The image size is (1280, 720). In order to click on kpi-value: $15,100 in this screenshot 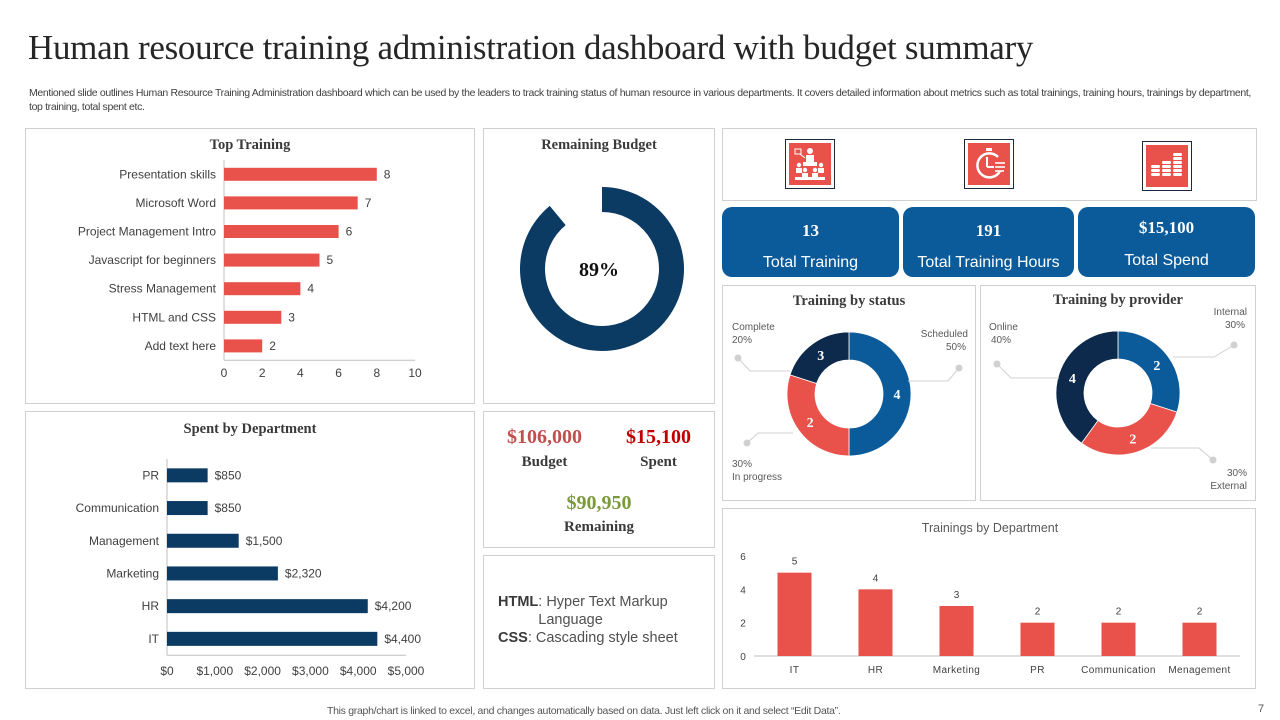, I will do `click(1166, 227)`.